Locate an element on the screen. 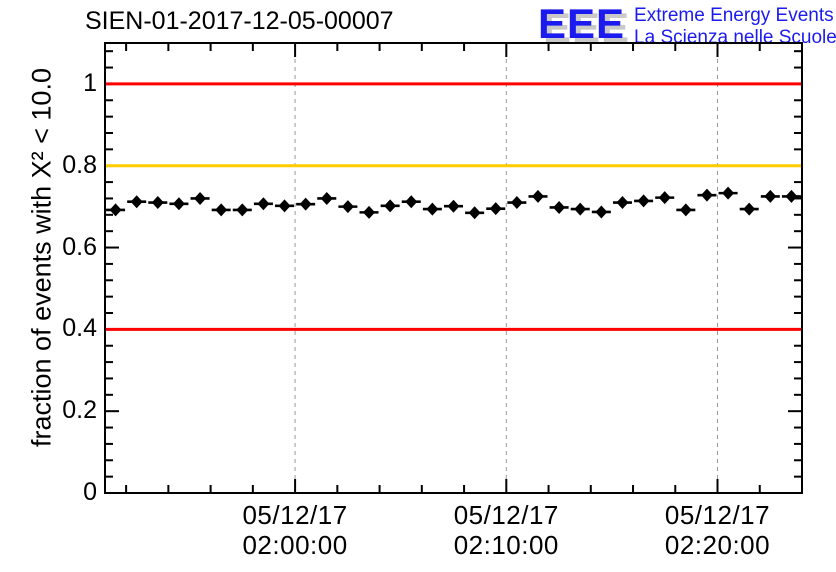 The image size is (836, 572). eee-logo-line1: Extreme Energy Events is located at coordinates (734, 15).